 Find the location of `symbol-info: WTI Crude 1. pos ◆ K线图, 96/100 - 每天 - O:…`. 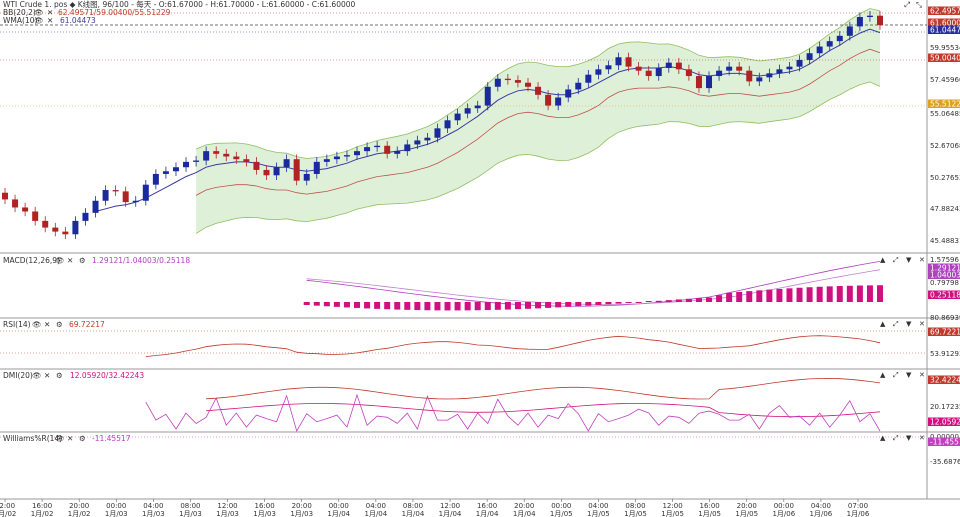

symbol-info: WTI Crude 1. pos ◆ K线图, 96/100 - 每天 - O:… is located at coordinates (179, 4).